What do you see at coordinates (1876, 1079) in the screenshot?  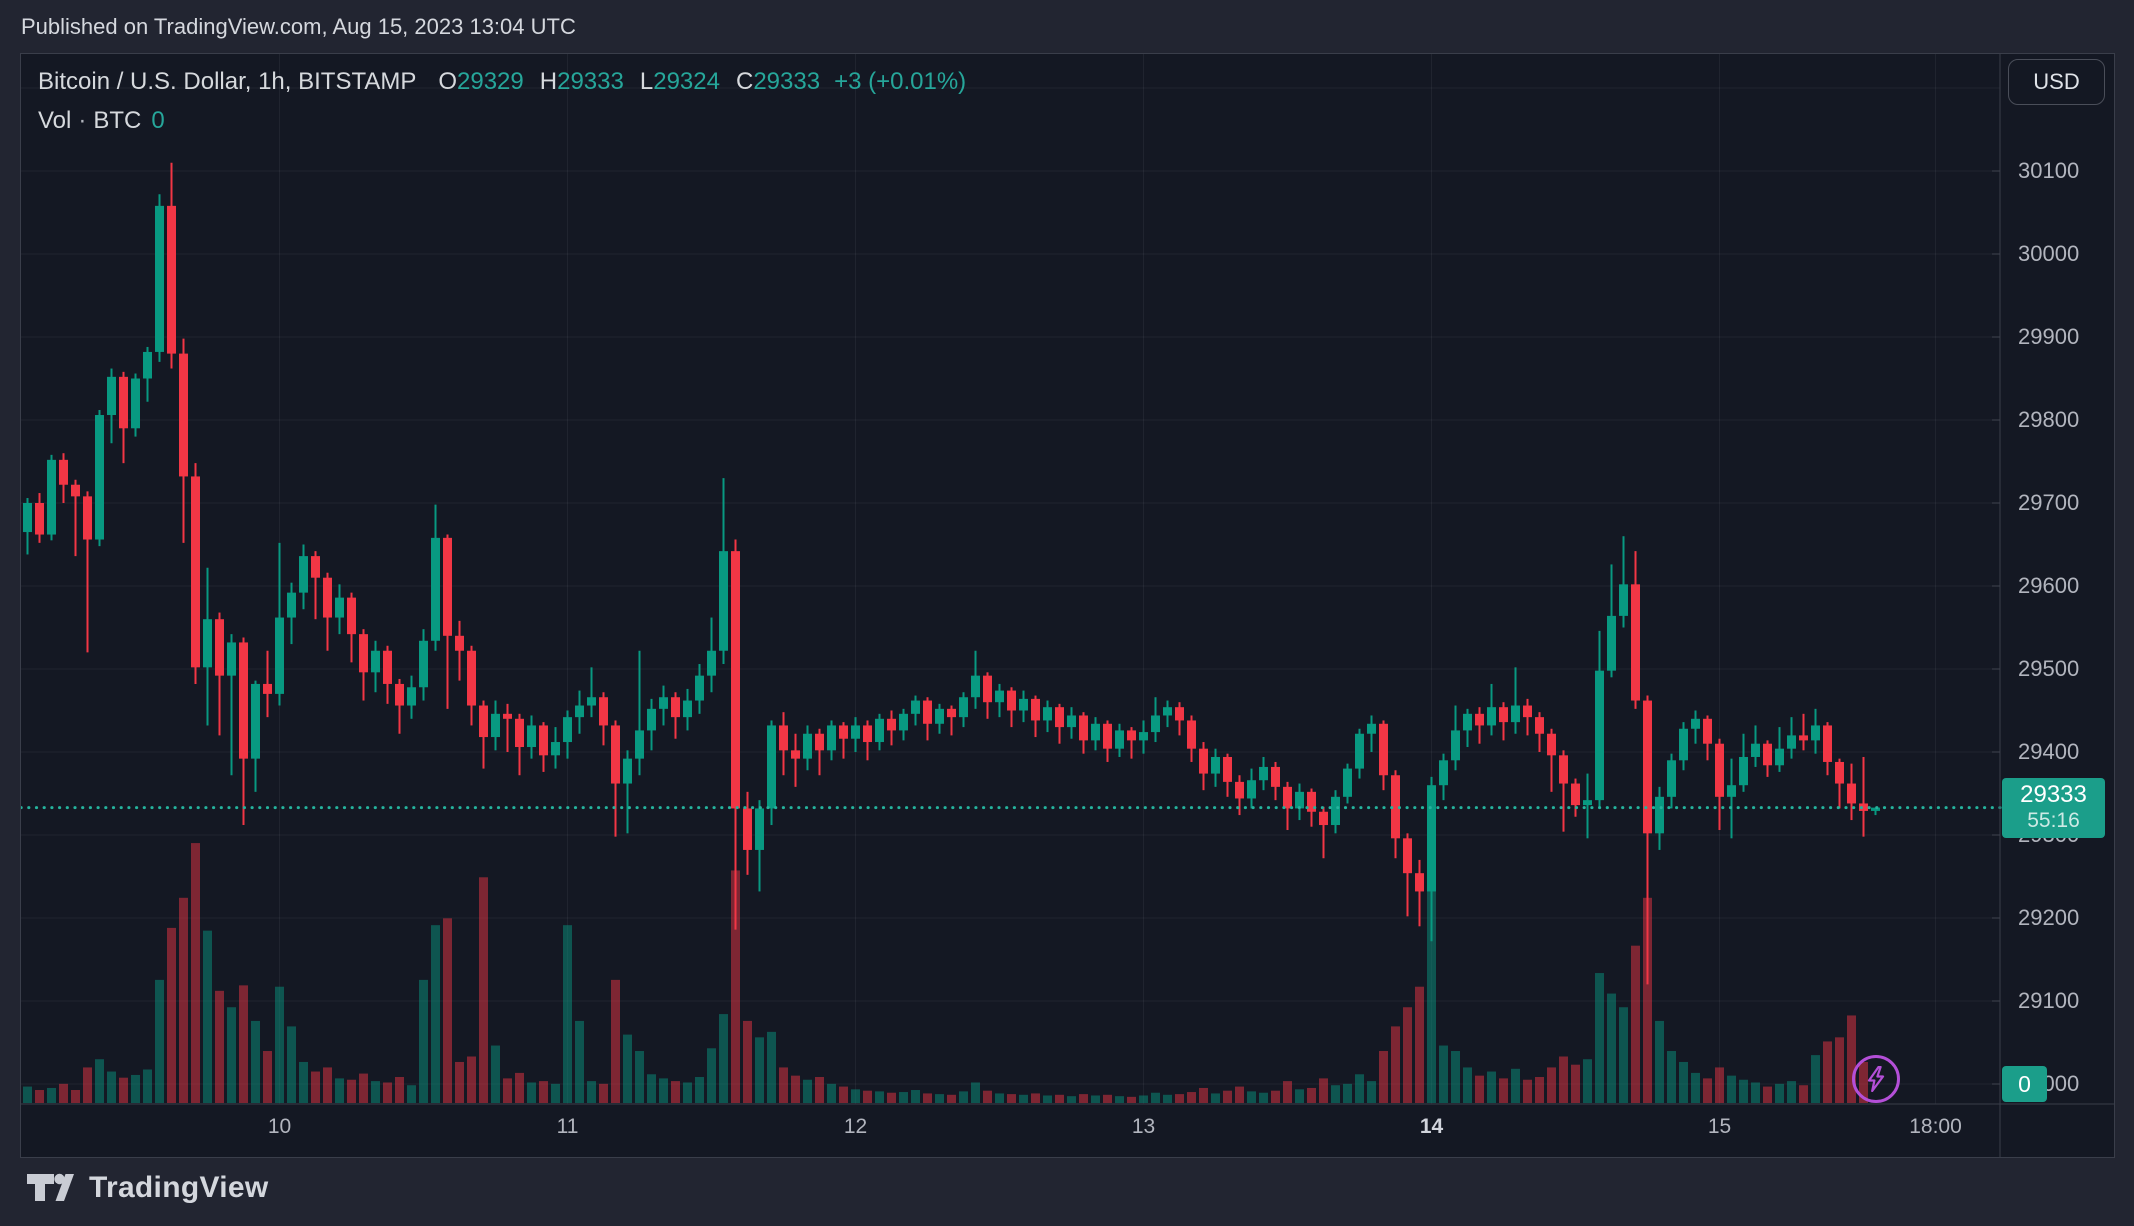 I see `instant-trading-button` at bounding box center [1876, 1079].